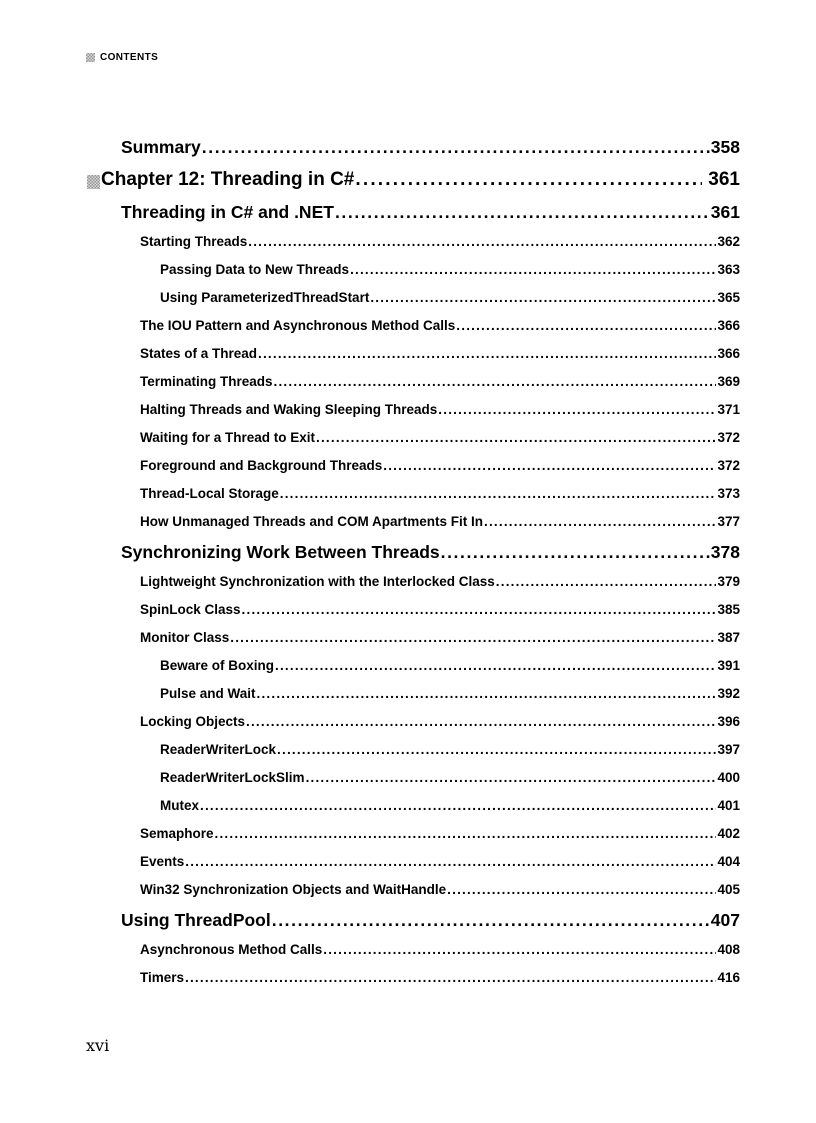 This screenshot has width=816, height=1123. I want to click on toc-entry: Foreground and Background Threads 372, so click(413, 466).